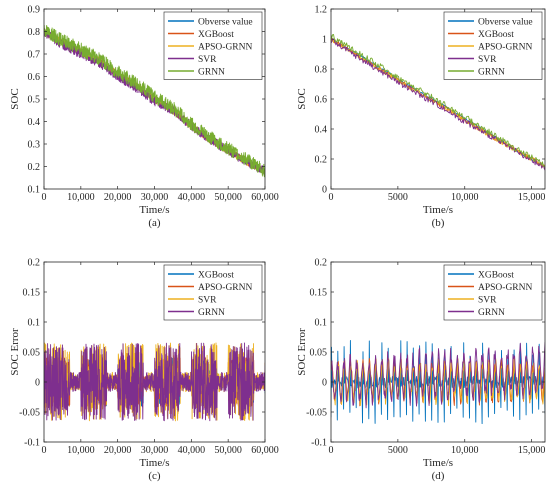 The image size is (550, 487). What do you see at coordinates (34, 100) in the screenshot?
I see `y-tick-label: 0.5` at bounding box center [34, 100].